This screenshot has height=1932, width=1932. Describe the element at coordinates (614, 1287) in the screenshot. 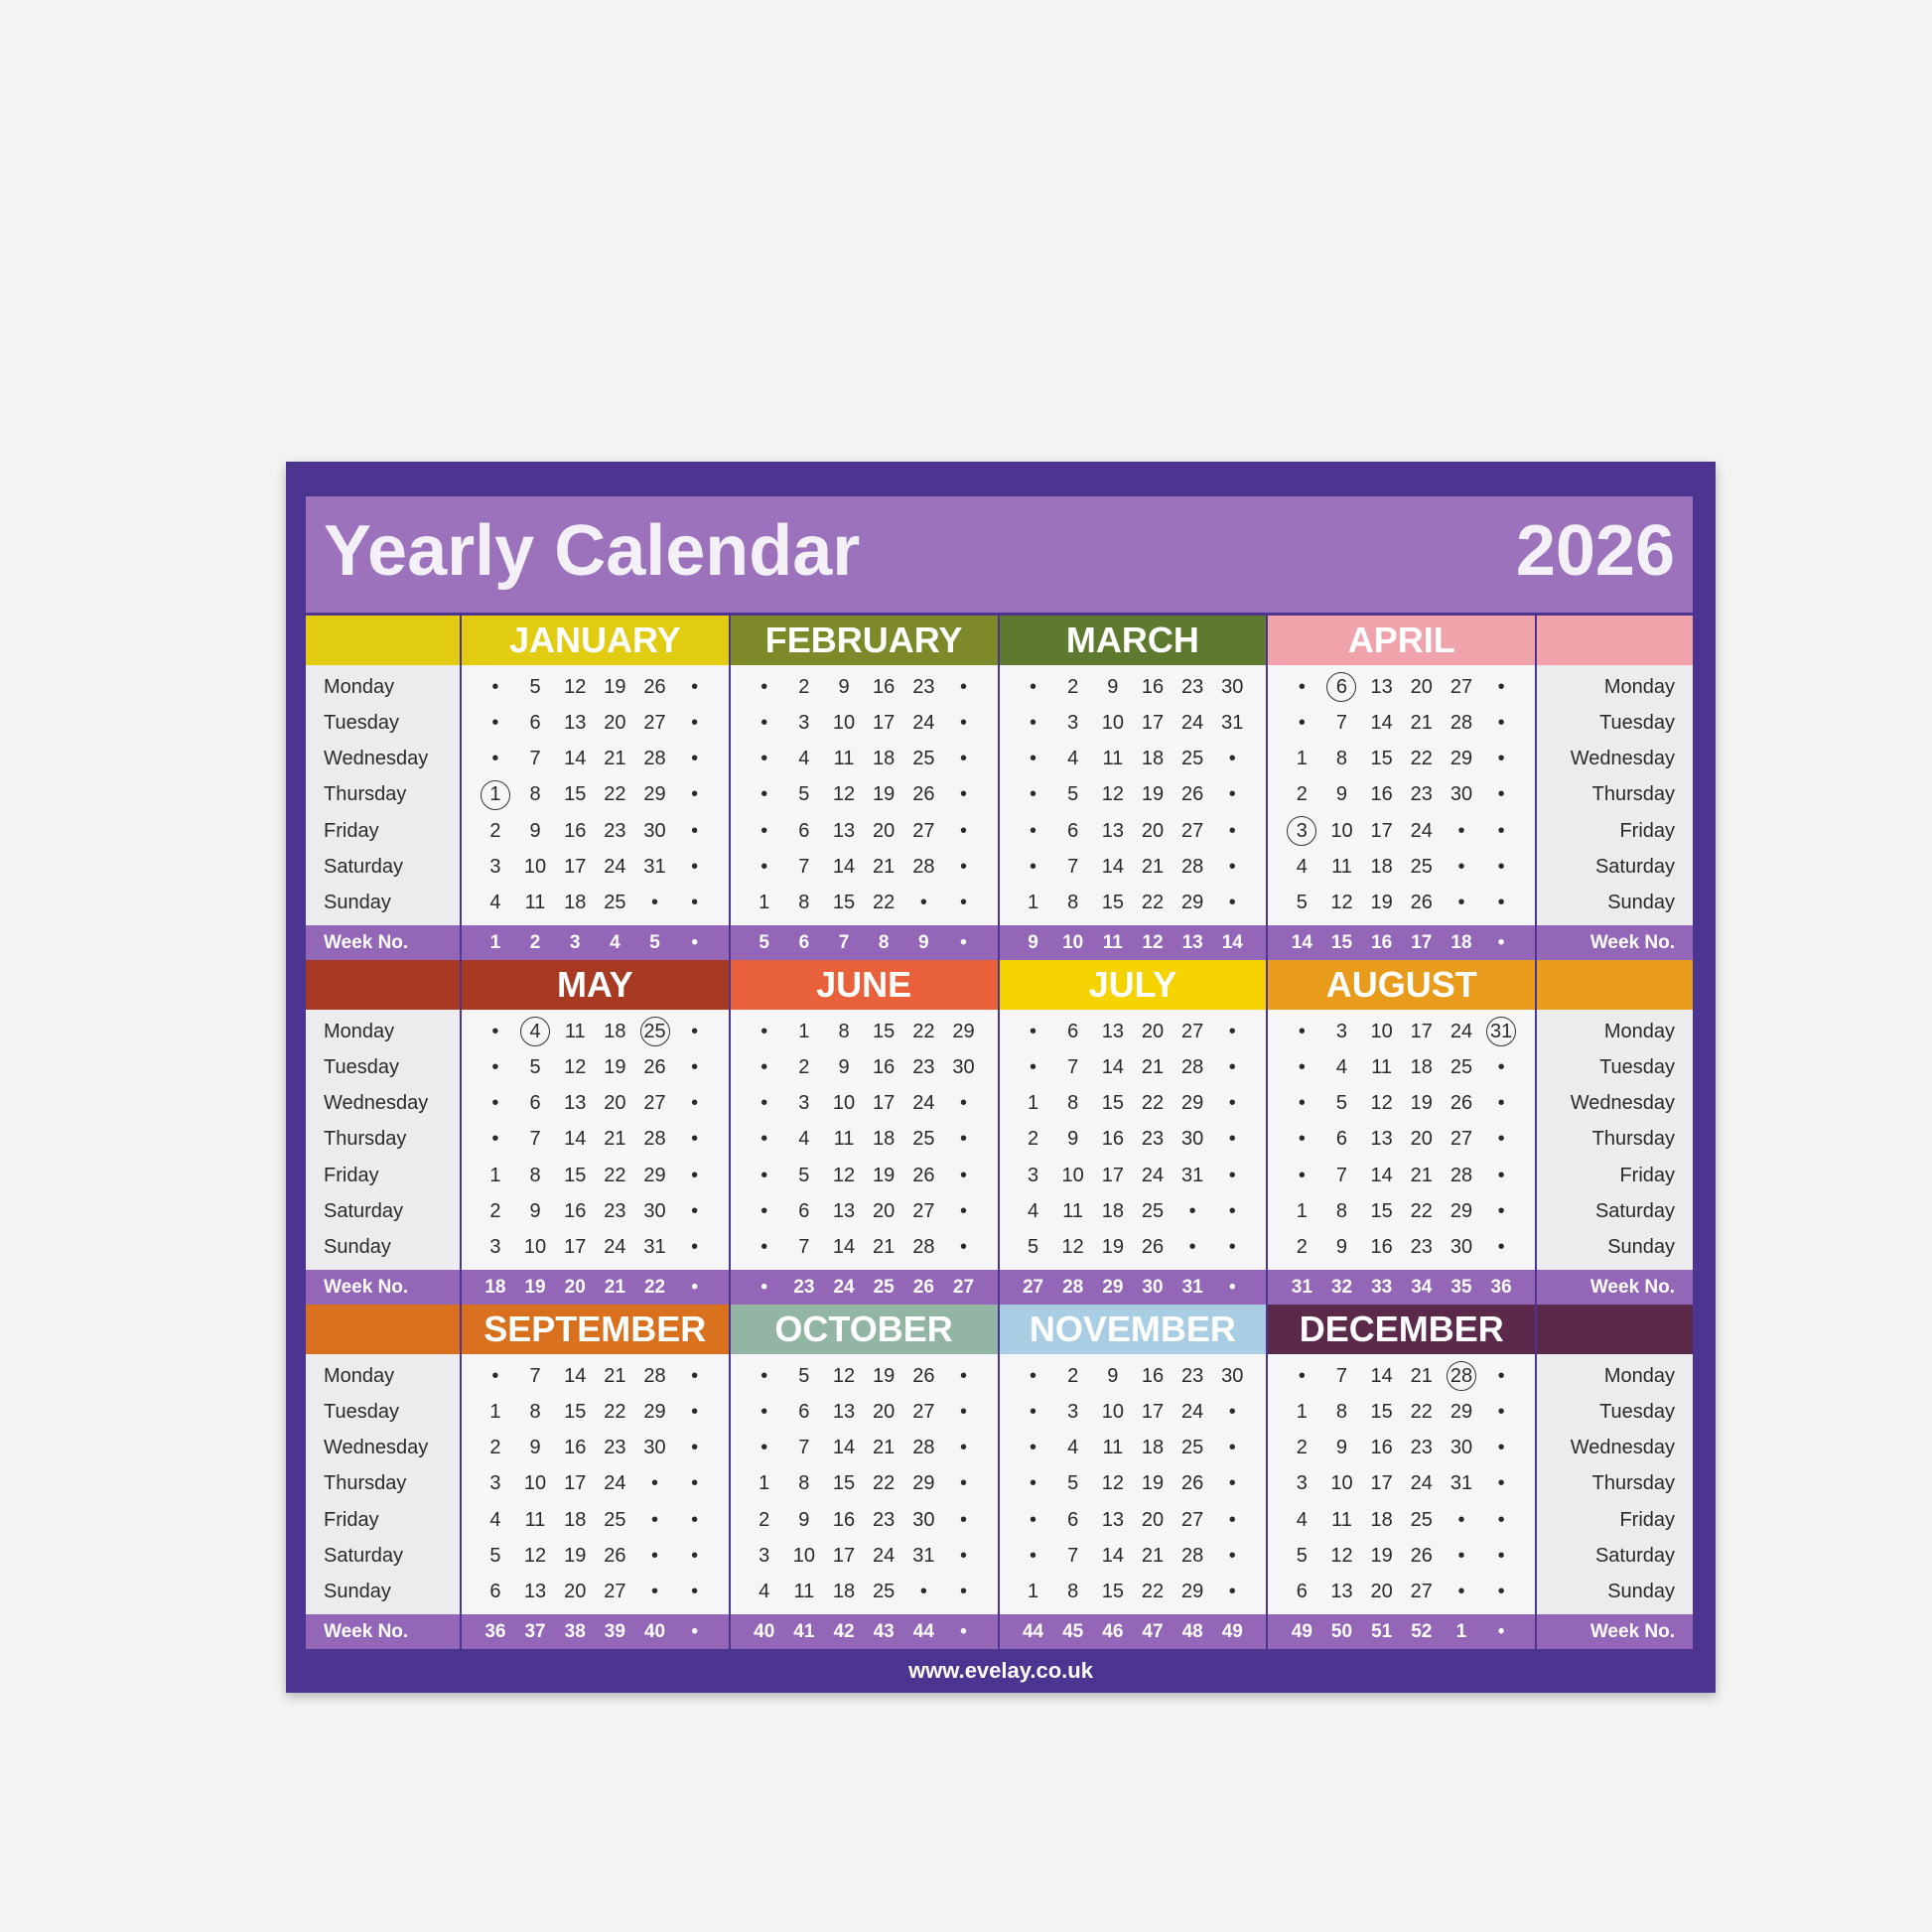

I see `week-number: 21` at that location.